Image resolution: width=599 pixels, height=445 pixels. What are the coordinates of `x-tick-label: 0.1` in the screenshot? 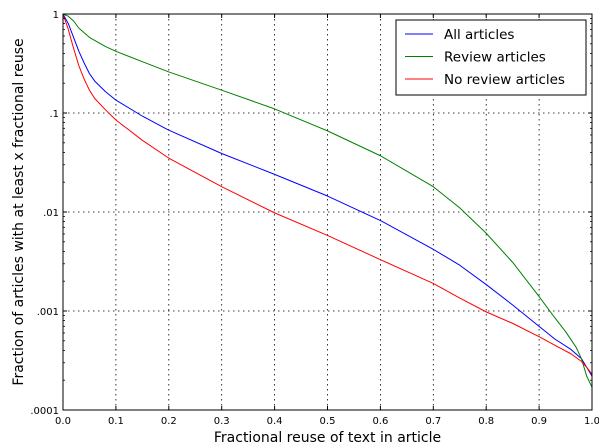 It's located at (116, 421).